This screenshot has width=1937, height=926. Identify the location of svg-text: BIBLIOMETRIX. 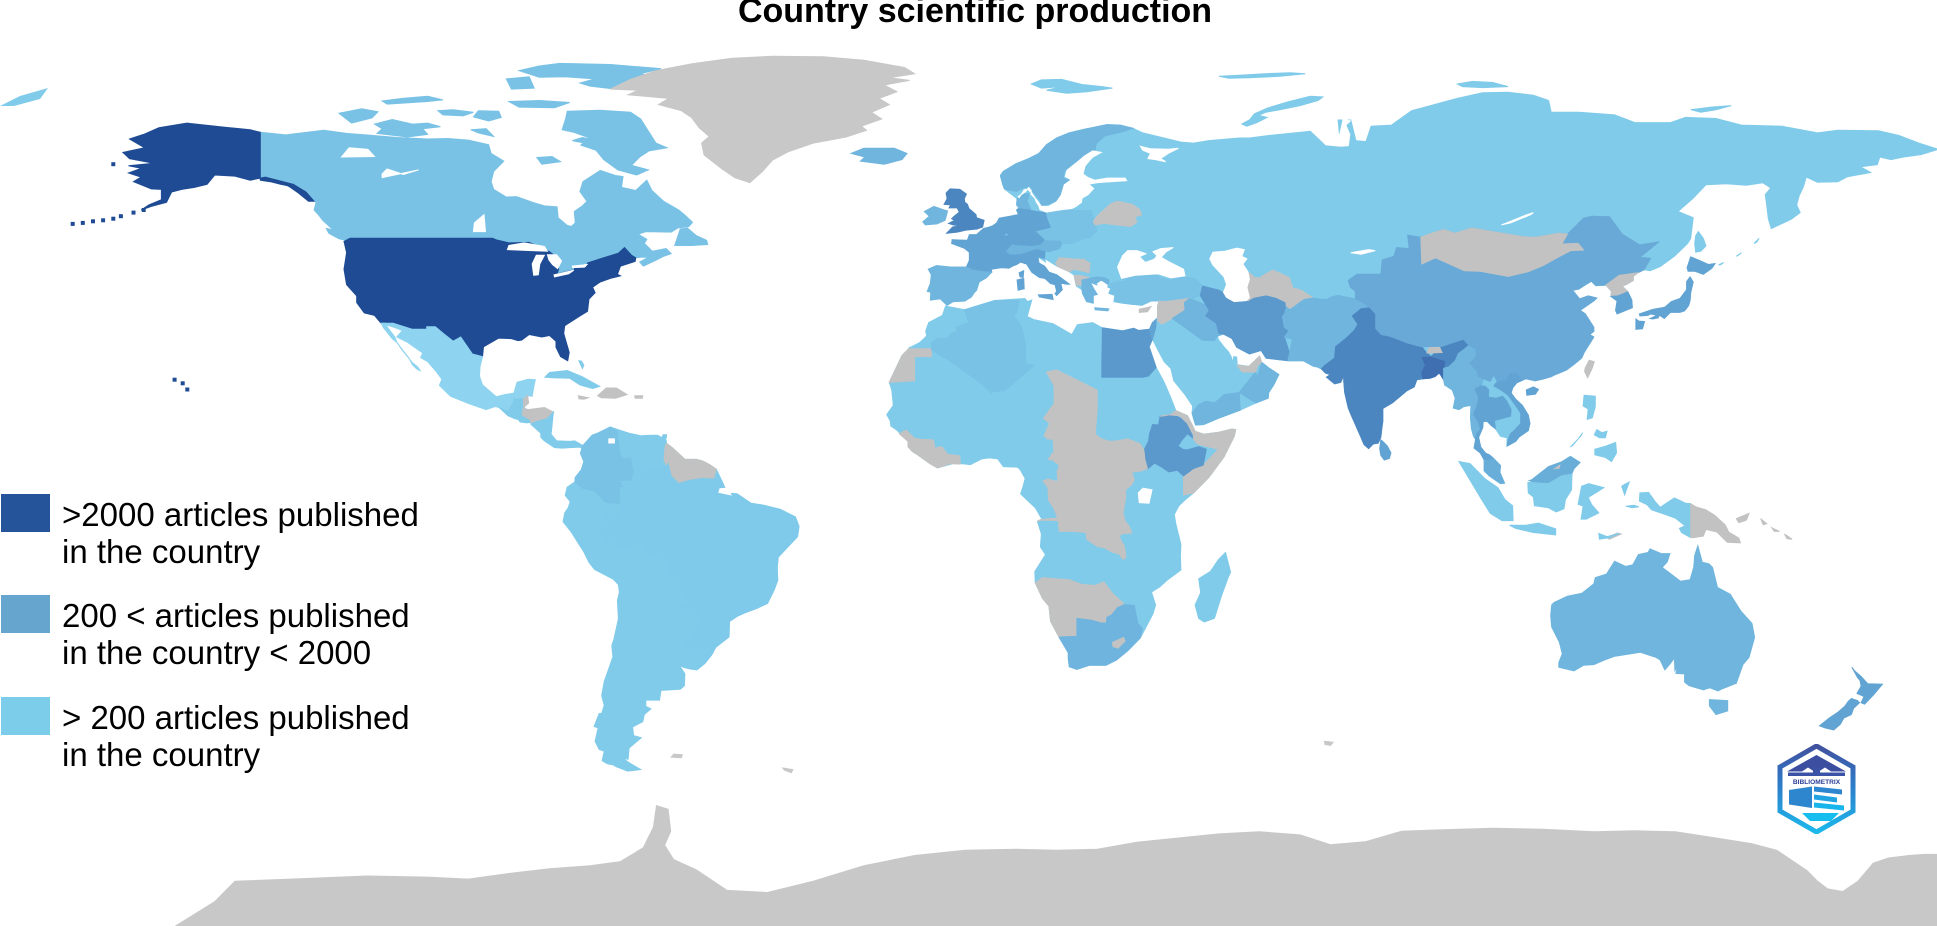
(1817, 782).